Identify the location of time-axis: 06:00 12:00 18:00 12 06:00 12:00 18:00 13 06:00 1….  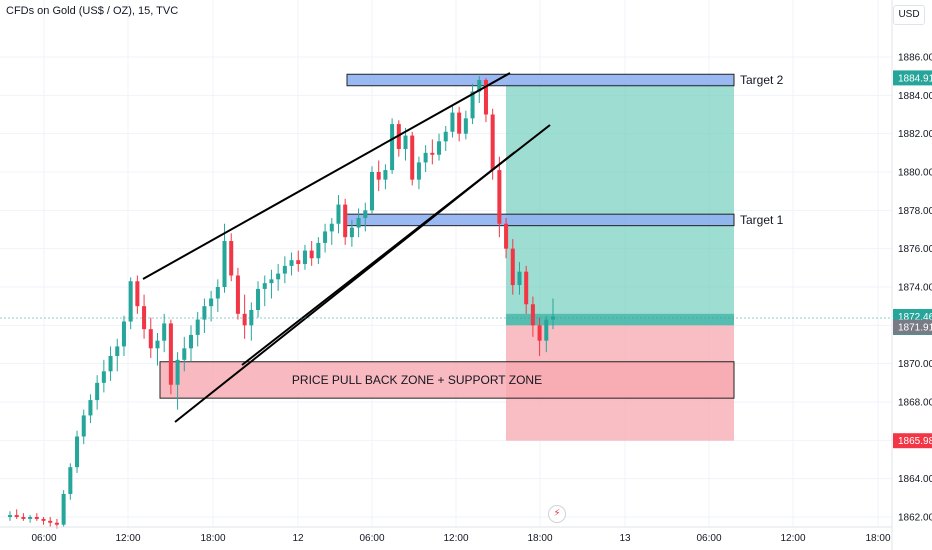
(446, 535).